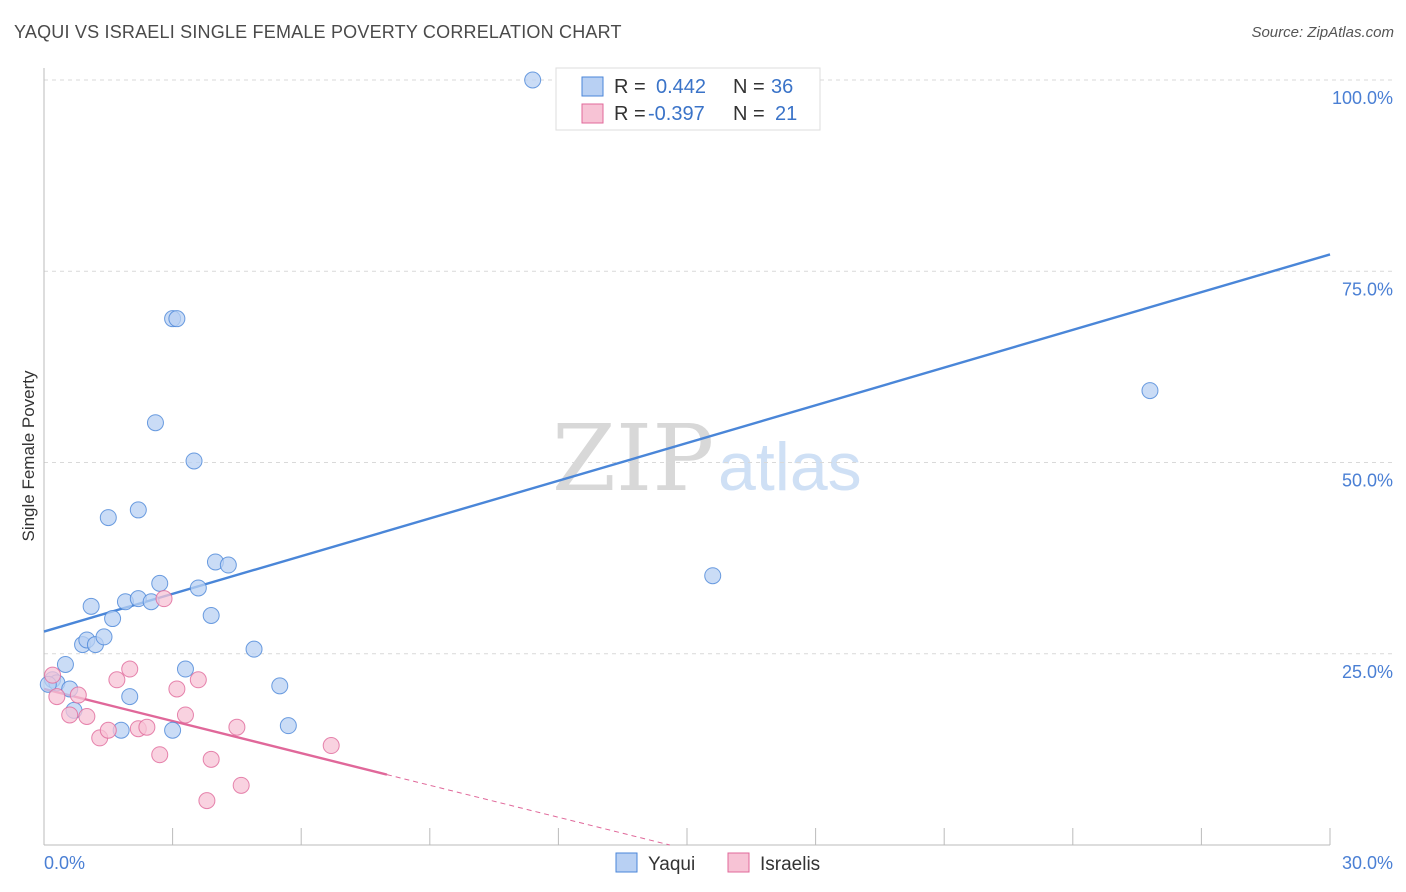 Image resolution: width=1406 pixels, height=892 pixels. I want to click on legend-r-label-israelis: R =, so click(630, 114).